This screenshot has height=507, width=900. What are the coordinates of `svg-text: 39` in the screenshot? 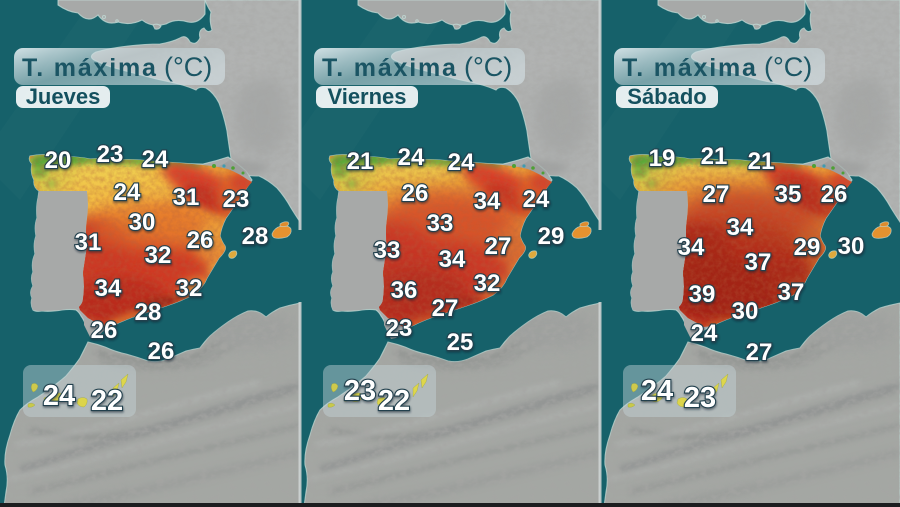 It's located at (702, 294).